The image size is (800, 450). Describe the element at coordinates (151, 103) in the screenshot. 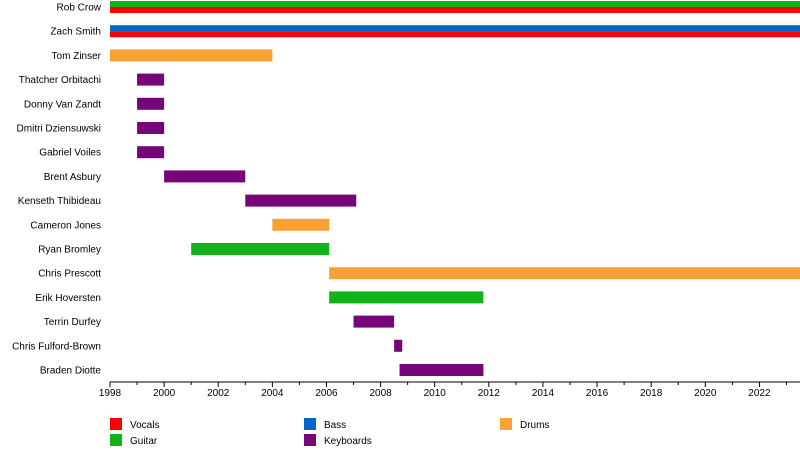

I see `bar-donny-van-zandt-keyboards` at that location.